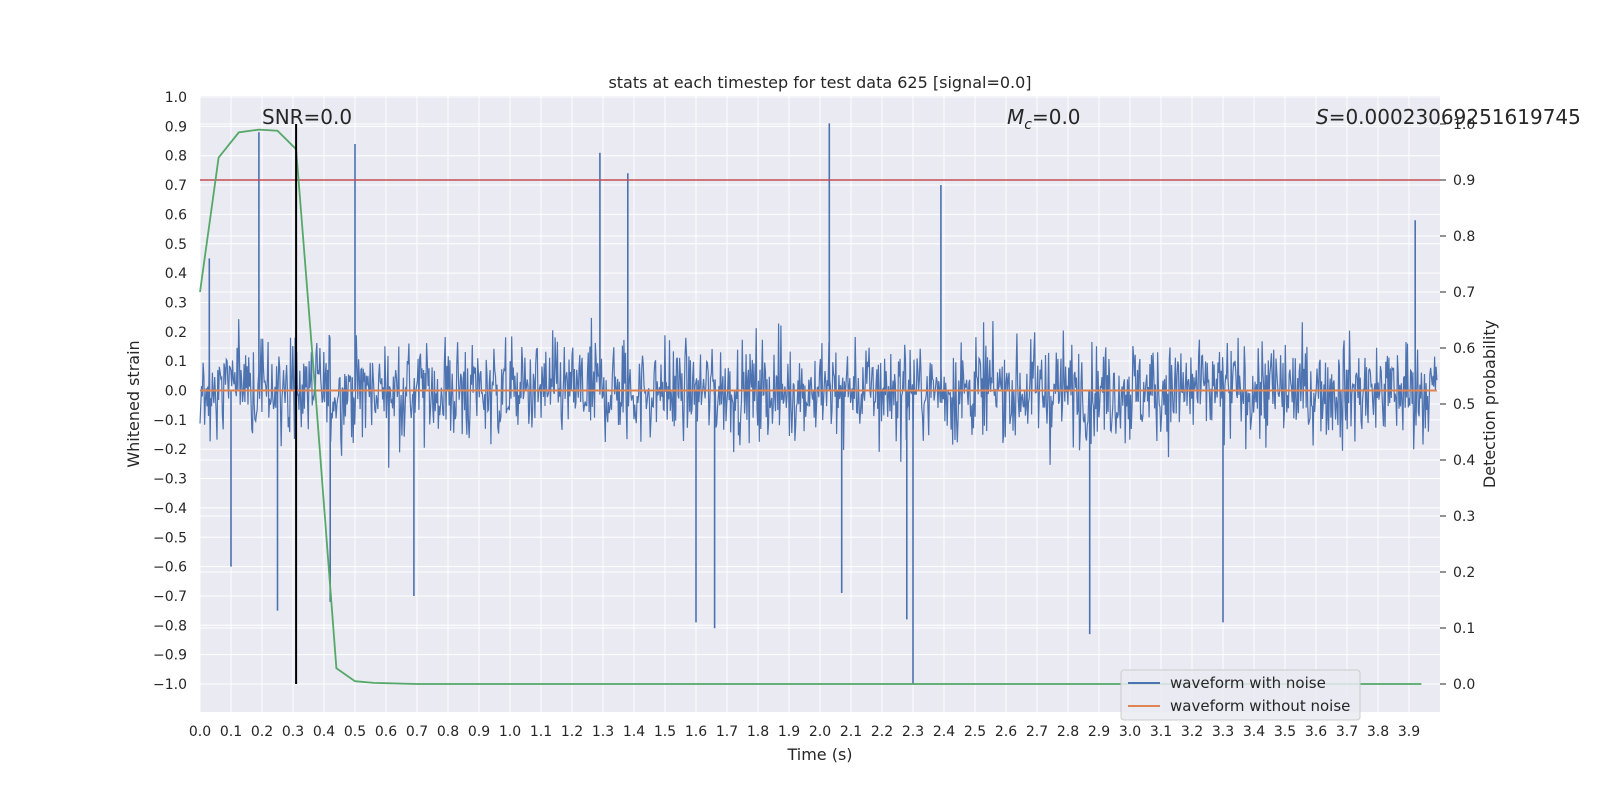  What do you see at coordinates (170, 656) in the screenshot?
I see `y-tick-label: −0.9` at bounding box center [170, 656].